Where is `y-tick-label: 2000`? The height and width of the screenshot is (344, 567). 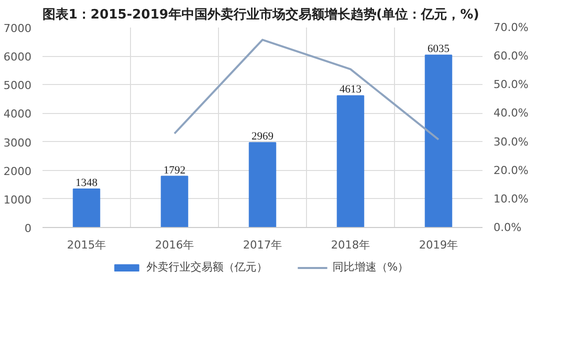 y-tick-label: 2000 is located at coordinates (18, 171).